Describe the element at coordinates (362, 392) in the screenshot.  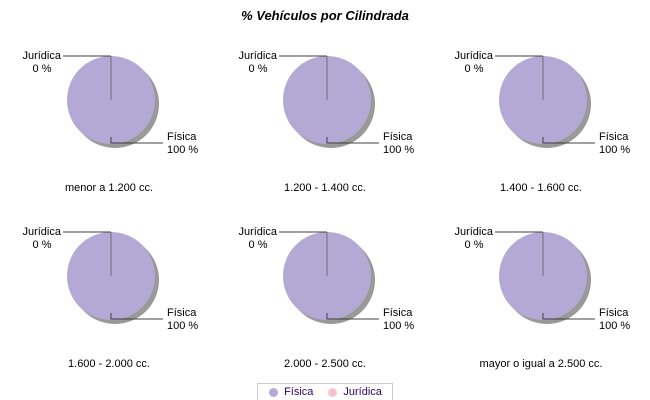
I see `legend-label-juridica: Jurídica` at that location.